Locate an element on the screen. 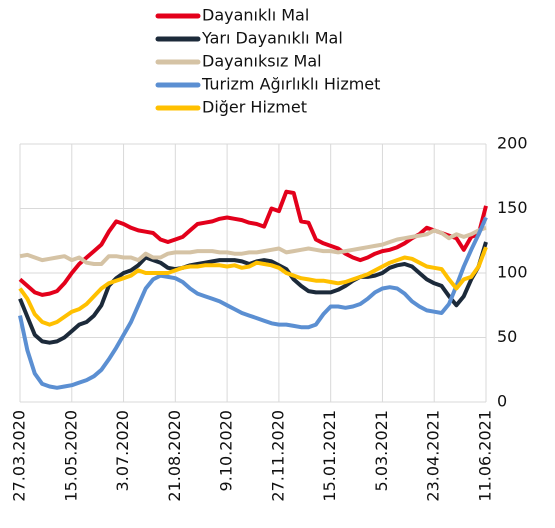  x-tick-label: 3.07.2020 is located at coordinates (122, 450).